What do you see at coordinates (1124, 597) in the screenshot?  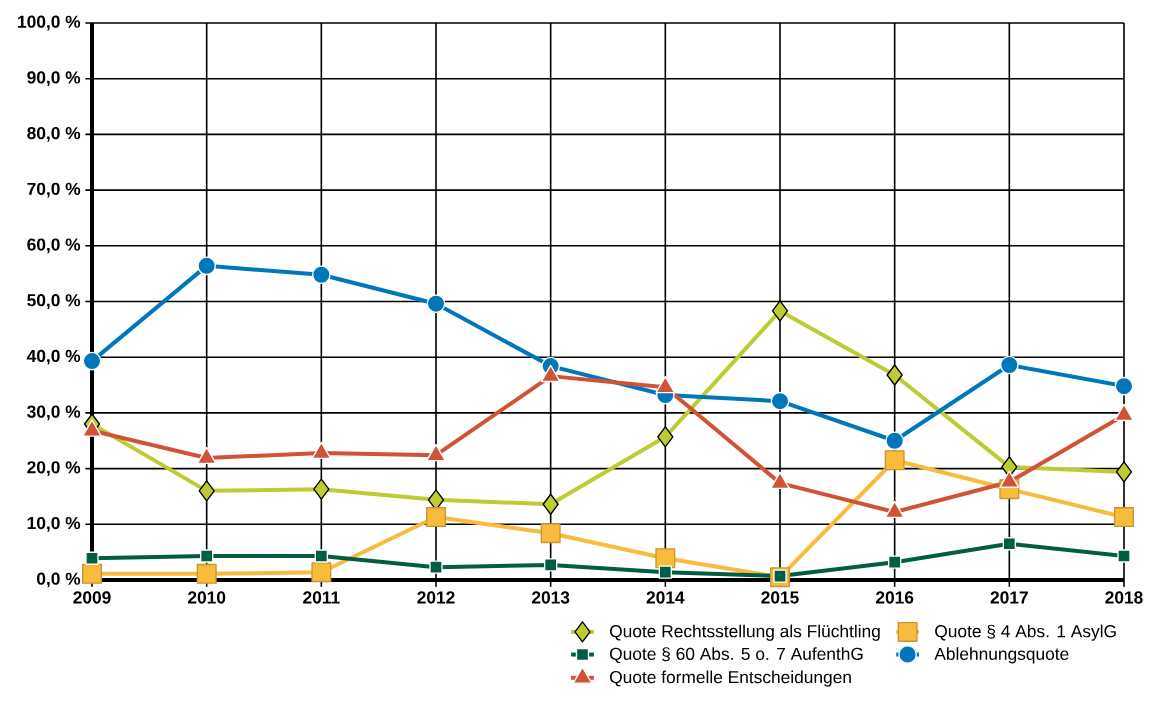 I see `x-tick-label: 2018` at bounding box center [1124, 597].